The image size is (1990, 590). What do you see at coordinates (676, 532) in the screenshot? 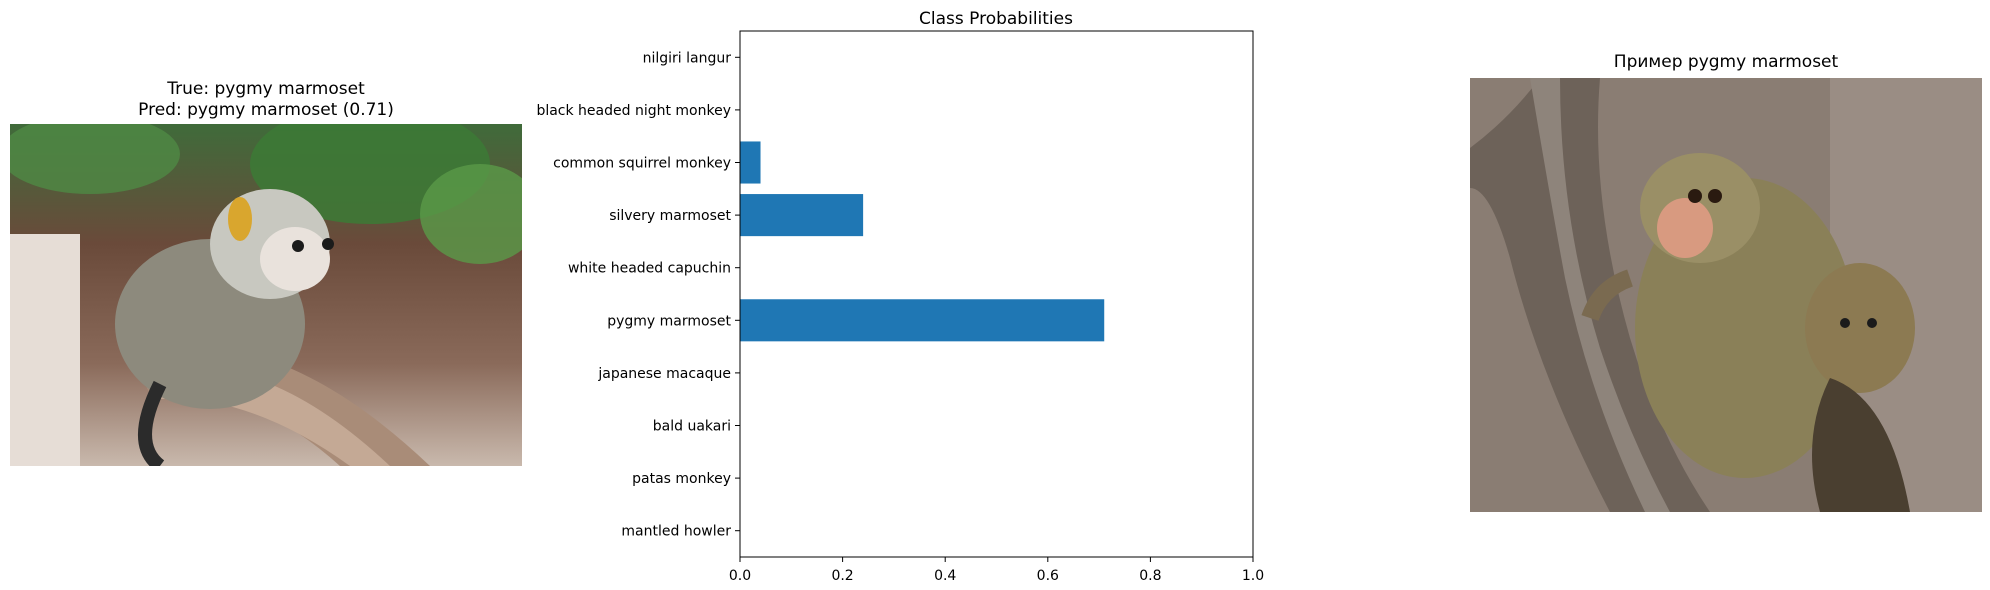
I see `y-tick-label: mantled howler` at bounding box center [676, 532].